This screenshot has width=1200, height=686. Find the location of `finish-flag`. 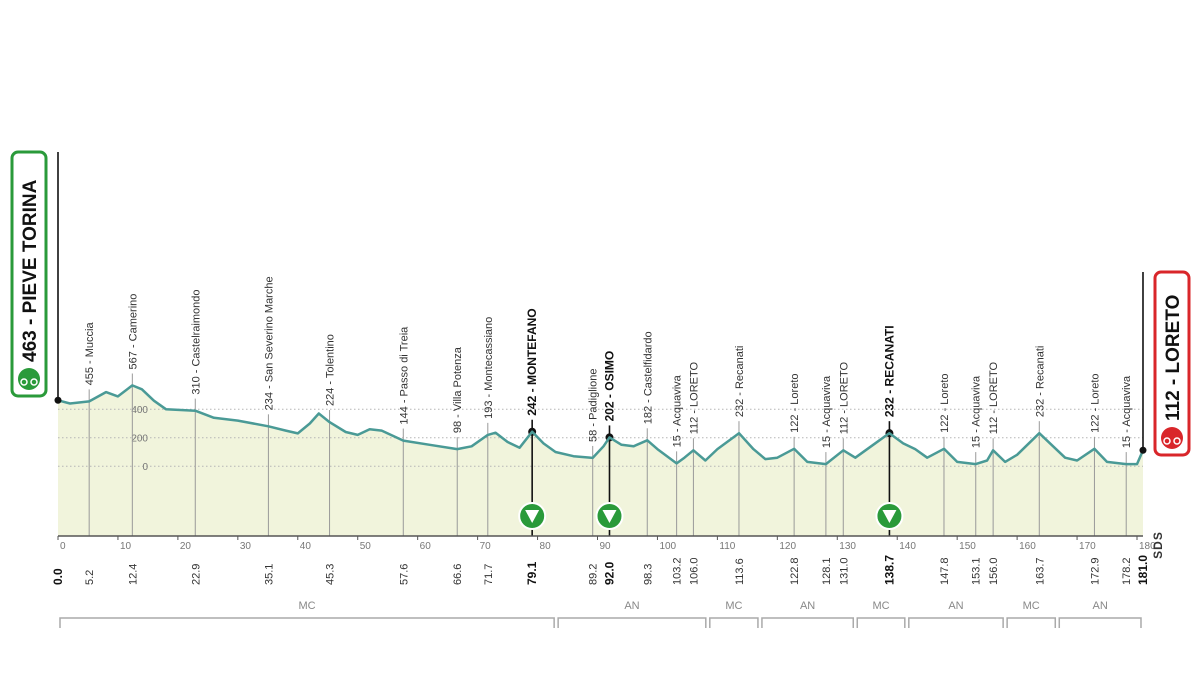

finish-flag is located at coordinates (1172, 363).